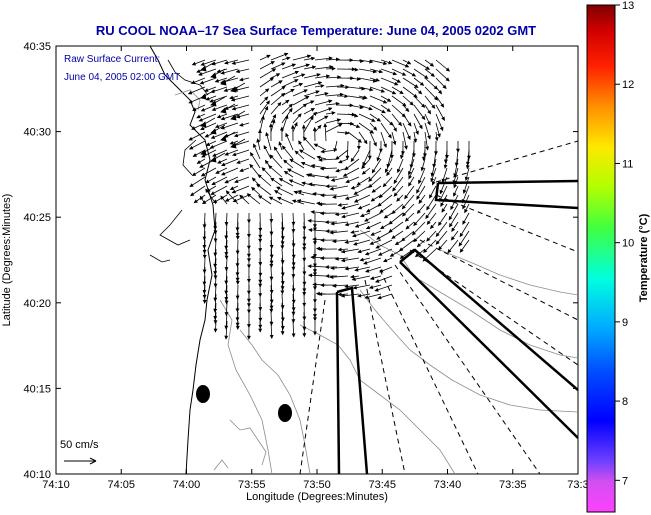 The width and height of the screenshot is (651, 515). Describe the element at coordinates (37, 47) in the screenshot. I see `y-tick-label: 40:35` at that location.